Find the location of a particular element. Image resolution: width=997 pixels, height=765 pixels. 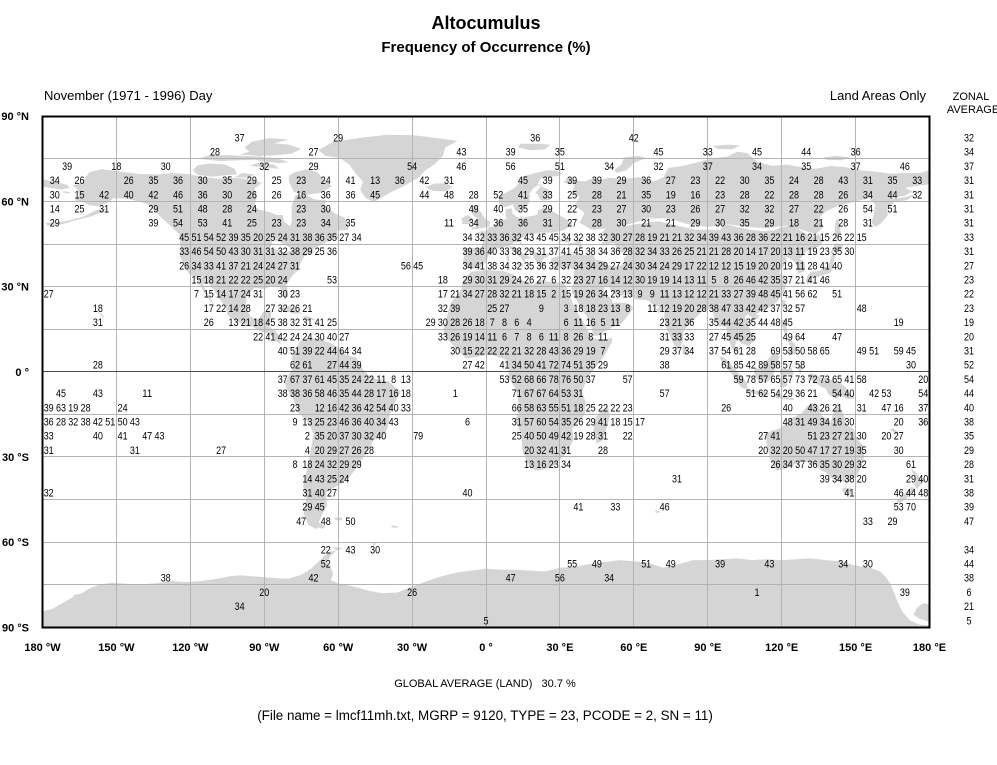

svg-text: 58 is located at coordinates (529, 408).